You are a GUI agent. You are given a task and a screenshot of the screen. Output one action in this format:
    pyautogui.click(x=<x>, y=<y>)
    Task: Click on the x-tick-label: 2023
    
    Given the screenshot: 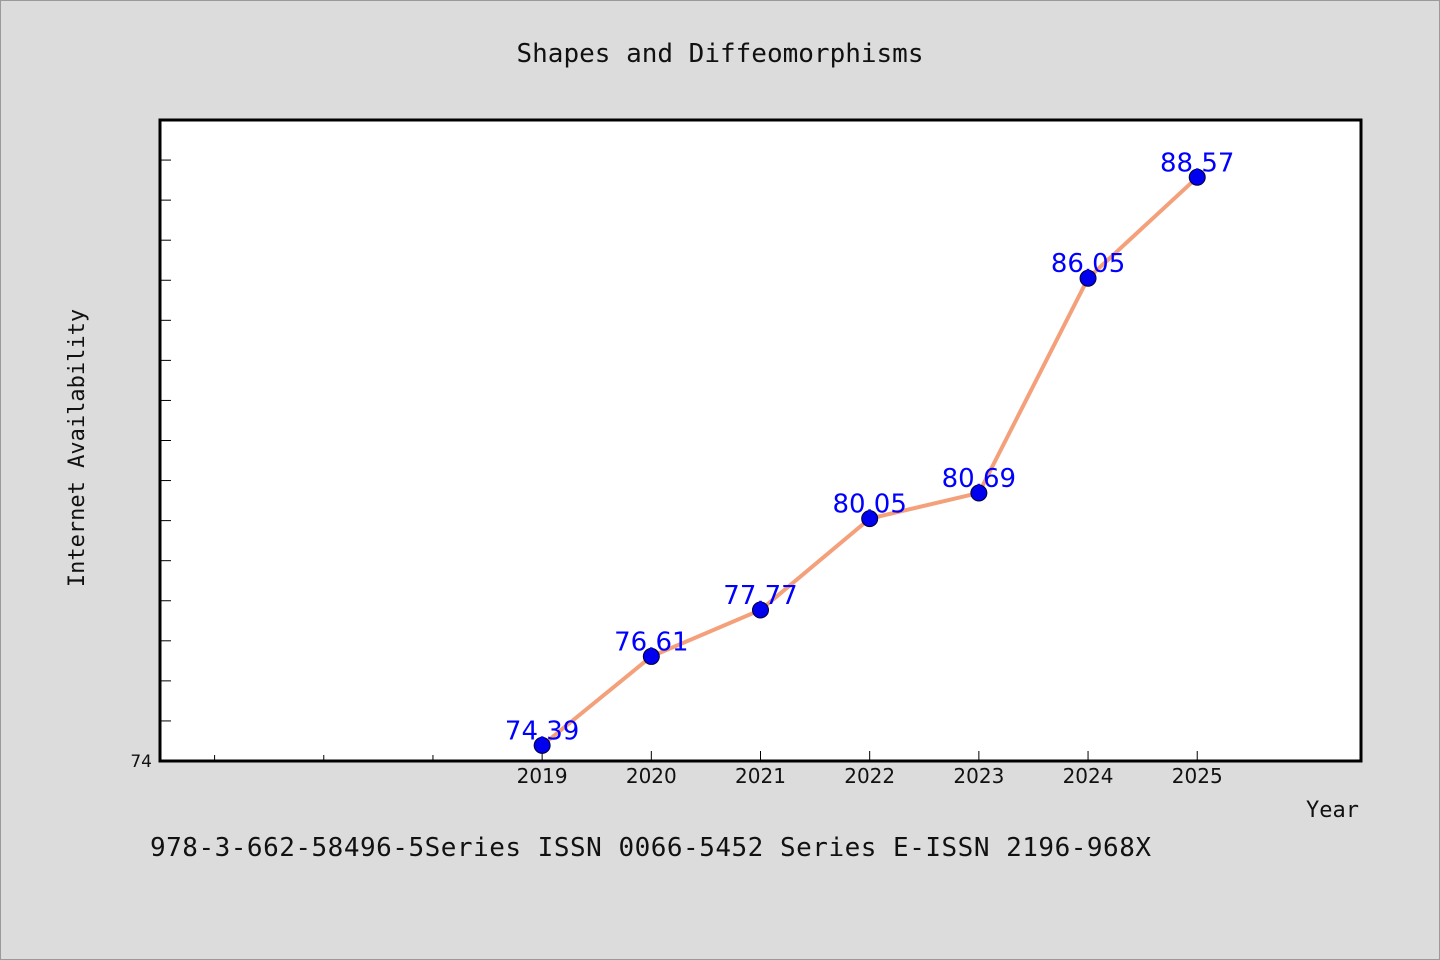 What is the action you would take?
    pyautogui.click(x=978, y=776)
    